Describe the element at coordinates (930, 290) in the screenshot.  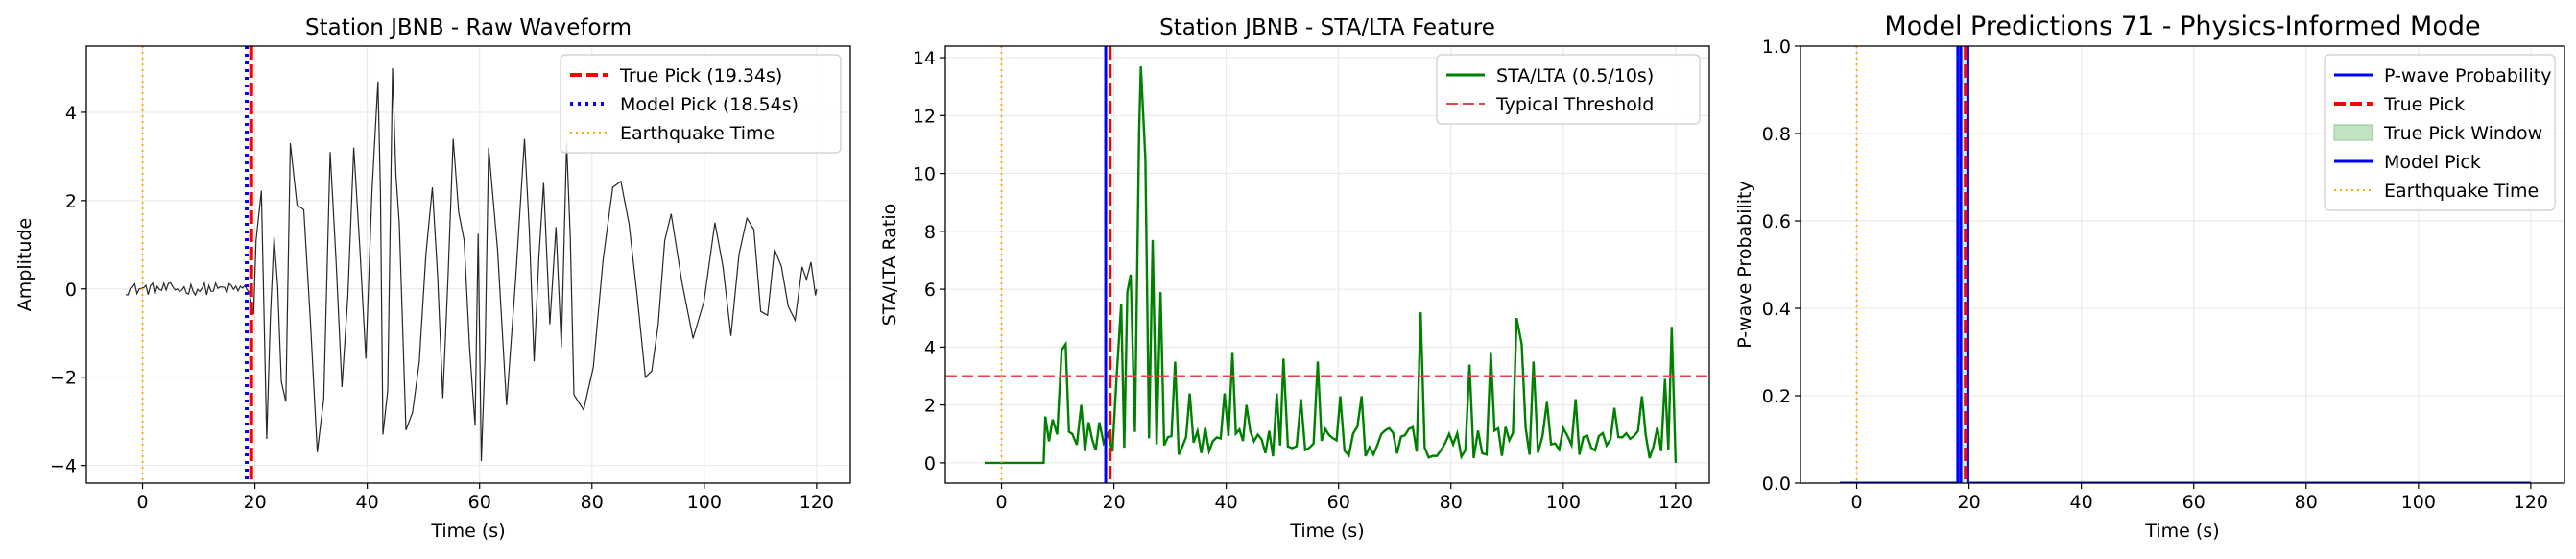
I see `y-tick-label: 6` at that location.